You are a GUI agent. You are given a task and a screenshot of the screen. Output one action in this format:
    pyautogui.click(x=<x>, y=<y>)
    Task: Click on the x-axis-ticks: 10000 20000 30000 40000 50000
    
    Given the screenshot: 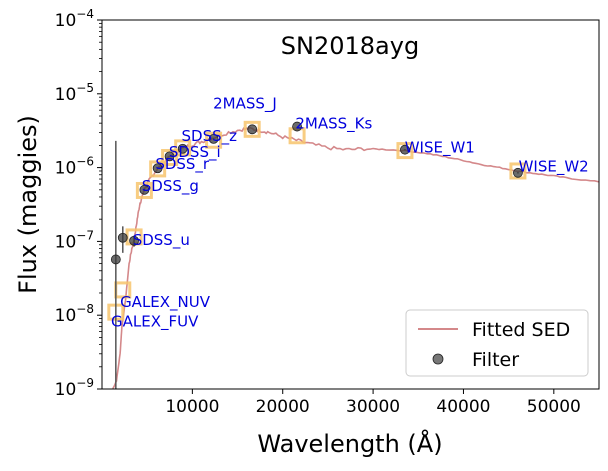 What is the action you would take?
    pyautogui.click(x=373, y=403)
    